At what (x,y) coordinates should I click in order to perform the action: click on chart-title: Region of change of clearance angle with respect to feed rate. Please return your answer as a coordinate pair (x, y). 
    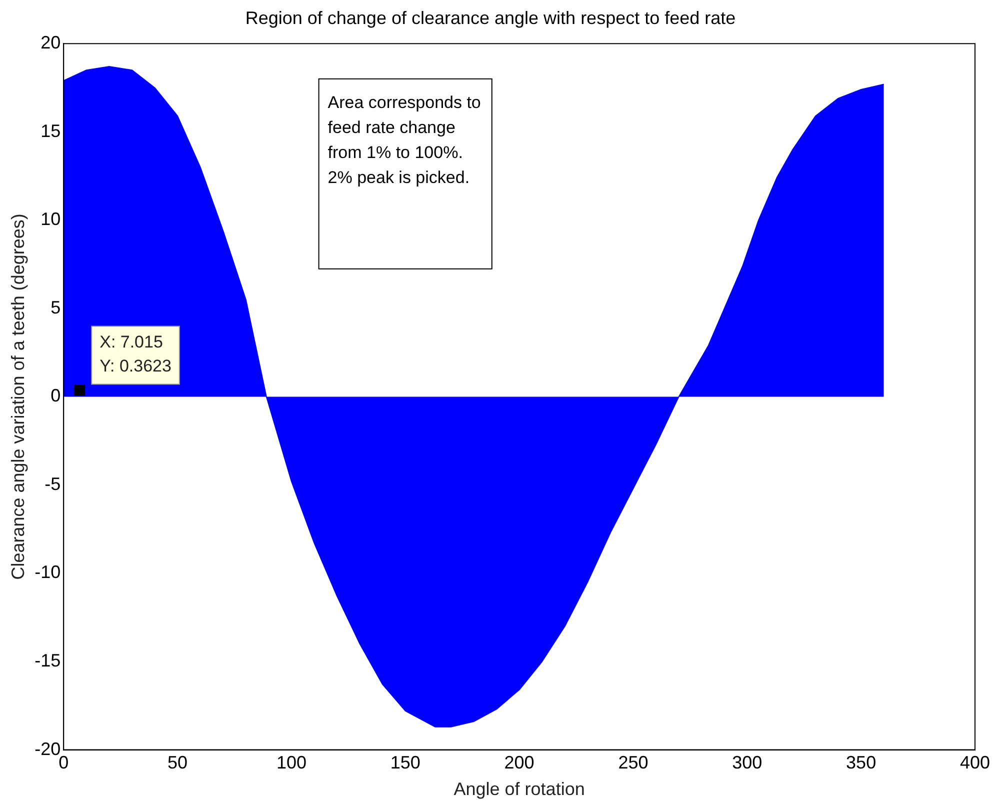
    Looking at the image, I should click on (490, 18).